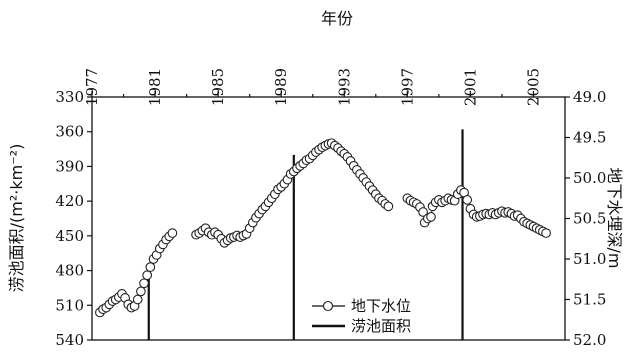 Image resolution: width=627 pixels, height=354 pixels. Describe the element at coordinates (69, 132) in the screenshot. I see `left-tick-label: 360` at that location.